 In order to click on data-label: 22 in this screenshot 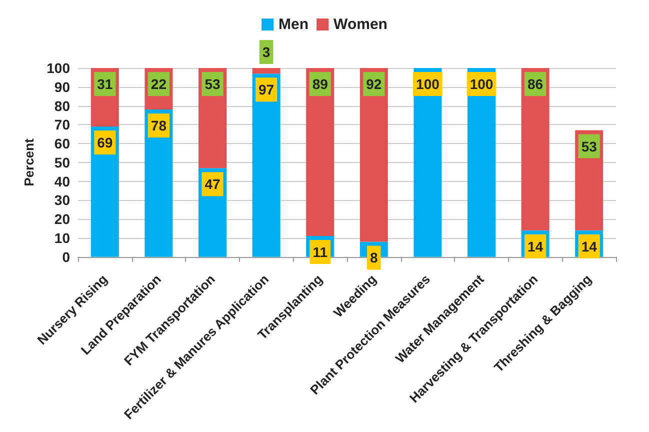, I will do `click(158, 84)`.